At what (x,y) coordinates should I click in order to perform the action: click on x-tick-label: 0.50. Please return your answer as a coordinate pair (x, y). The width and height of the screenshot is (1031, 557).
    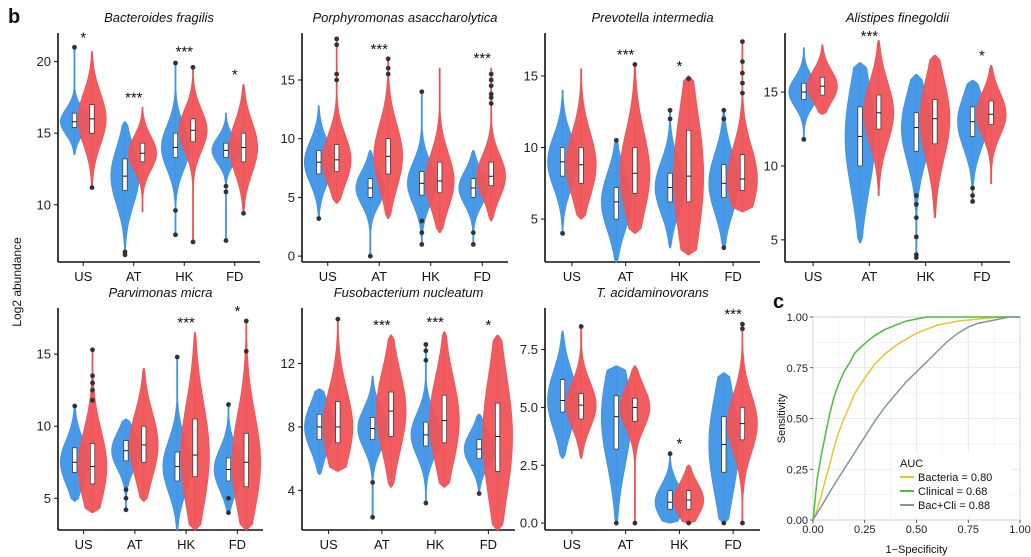
    Looking at the image, I should click on (916, 530).